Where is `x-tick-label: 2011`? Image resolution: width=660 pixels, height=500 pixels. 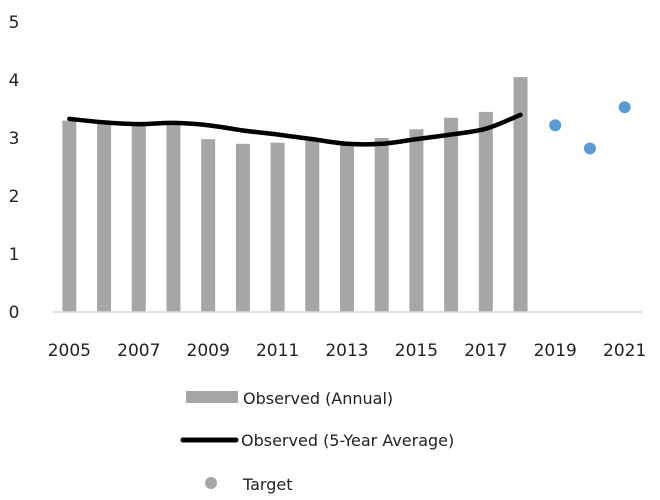
x-tick-label: 2011 is located at coordinates (277, 351).